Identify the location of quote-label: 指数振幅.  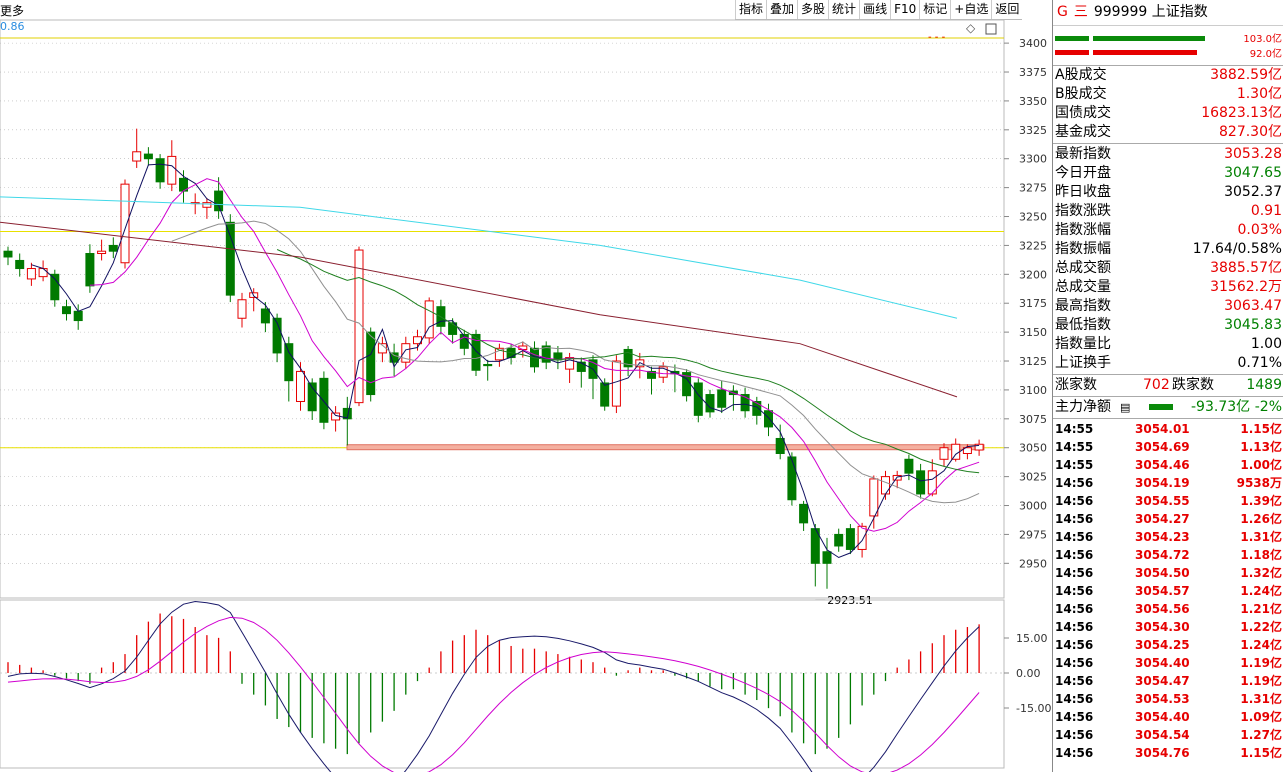
(1083, 249).